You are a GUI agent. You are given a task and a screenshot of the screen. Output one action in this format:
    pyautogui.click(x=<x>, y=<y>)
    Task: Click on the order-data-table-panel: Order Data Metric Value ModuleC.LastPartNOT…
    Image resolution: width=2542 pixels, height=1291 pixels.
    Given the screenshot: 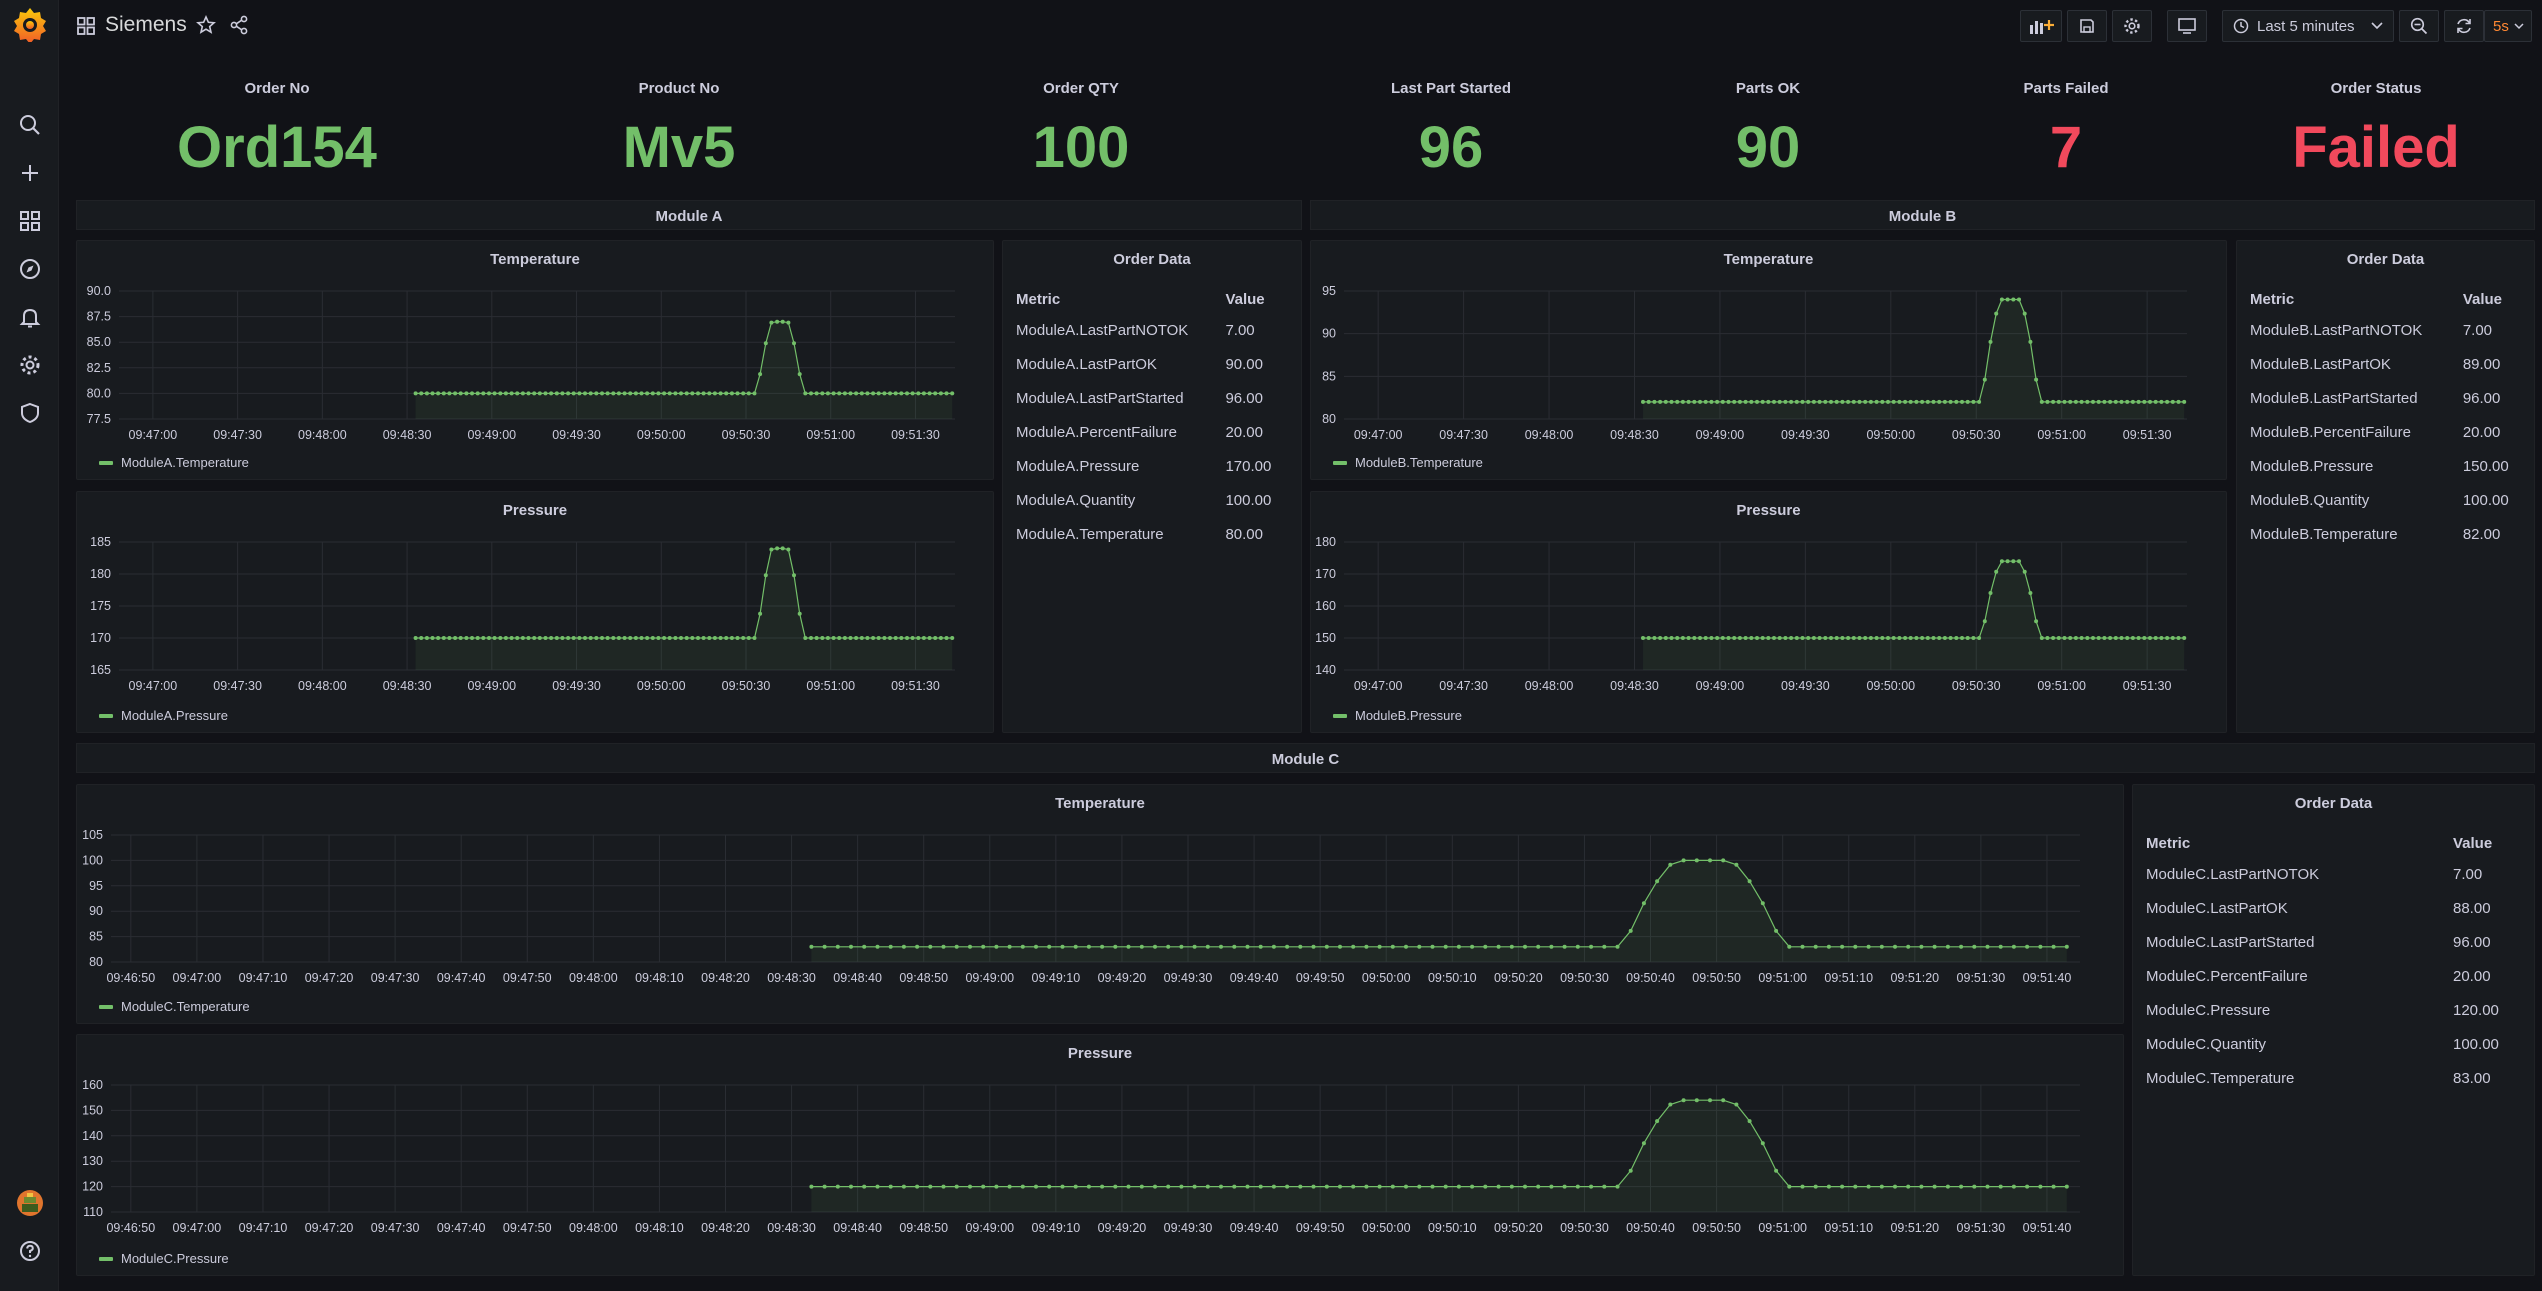 What is the action you would take?
    pyautogui.click(x=2333, y=1030)
    